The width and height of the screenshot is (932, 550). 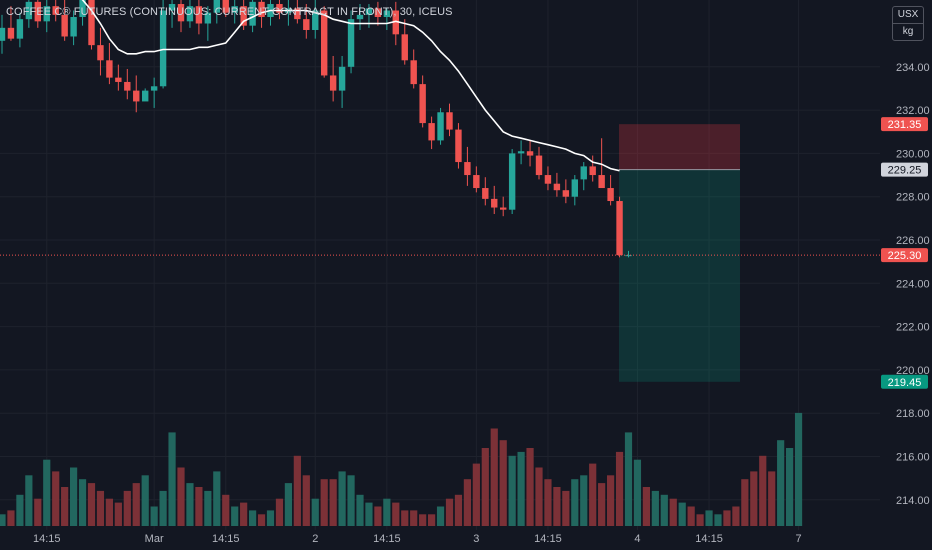 What do you see at coordinates (315, 539) in the screenshot?
I see `x-tick-label: 2` at bounding box center [315, 539].